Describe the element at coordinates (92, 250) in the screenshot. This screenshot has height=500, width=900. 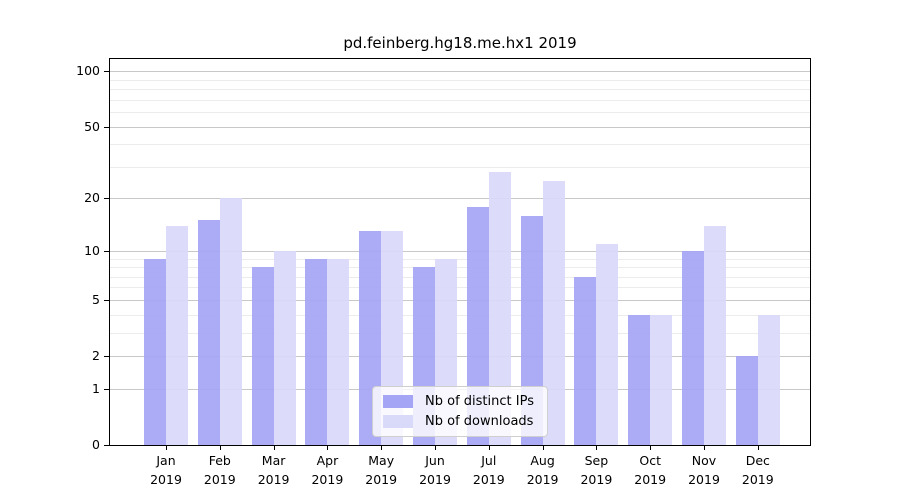
I see `y-tick-label: 10` at that location.